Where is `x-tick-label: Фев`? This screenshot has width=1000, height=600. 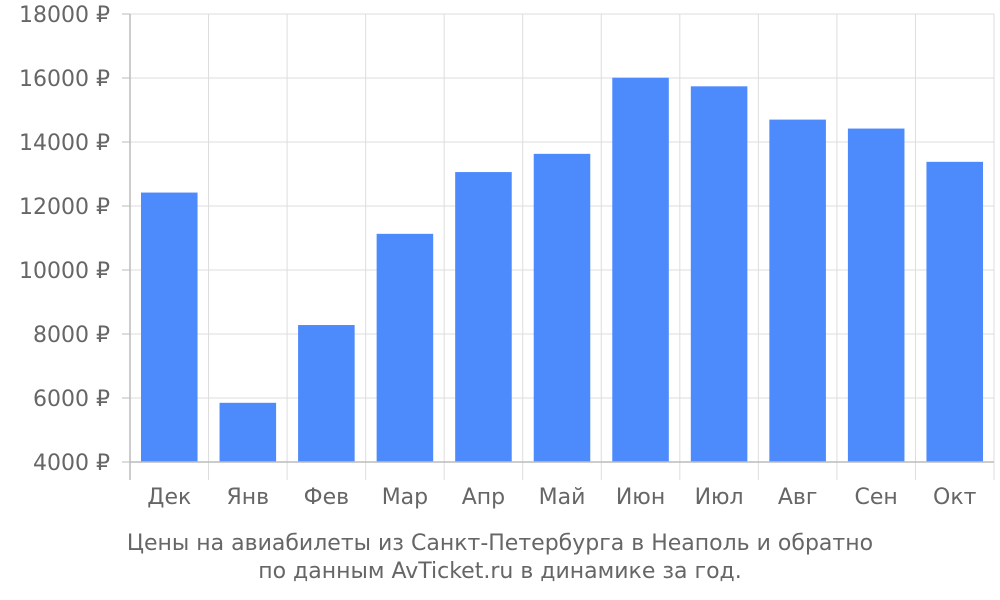
x-tick-label: Фев is located at coordinates (326, 497).